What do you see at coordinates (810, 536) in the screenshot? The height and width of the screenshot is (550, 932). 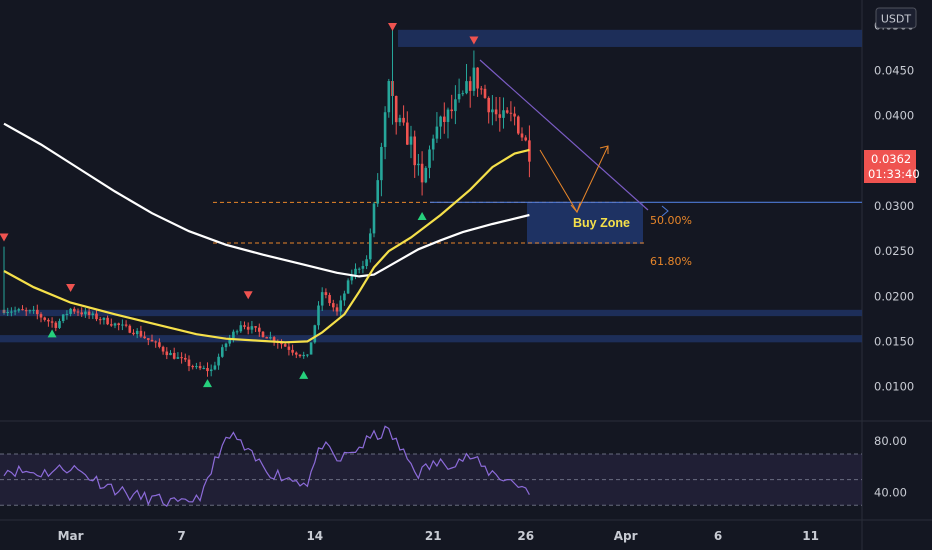 I see `date-tick-label: 11` at bounding box center [810, 536].